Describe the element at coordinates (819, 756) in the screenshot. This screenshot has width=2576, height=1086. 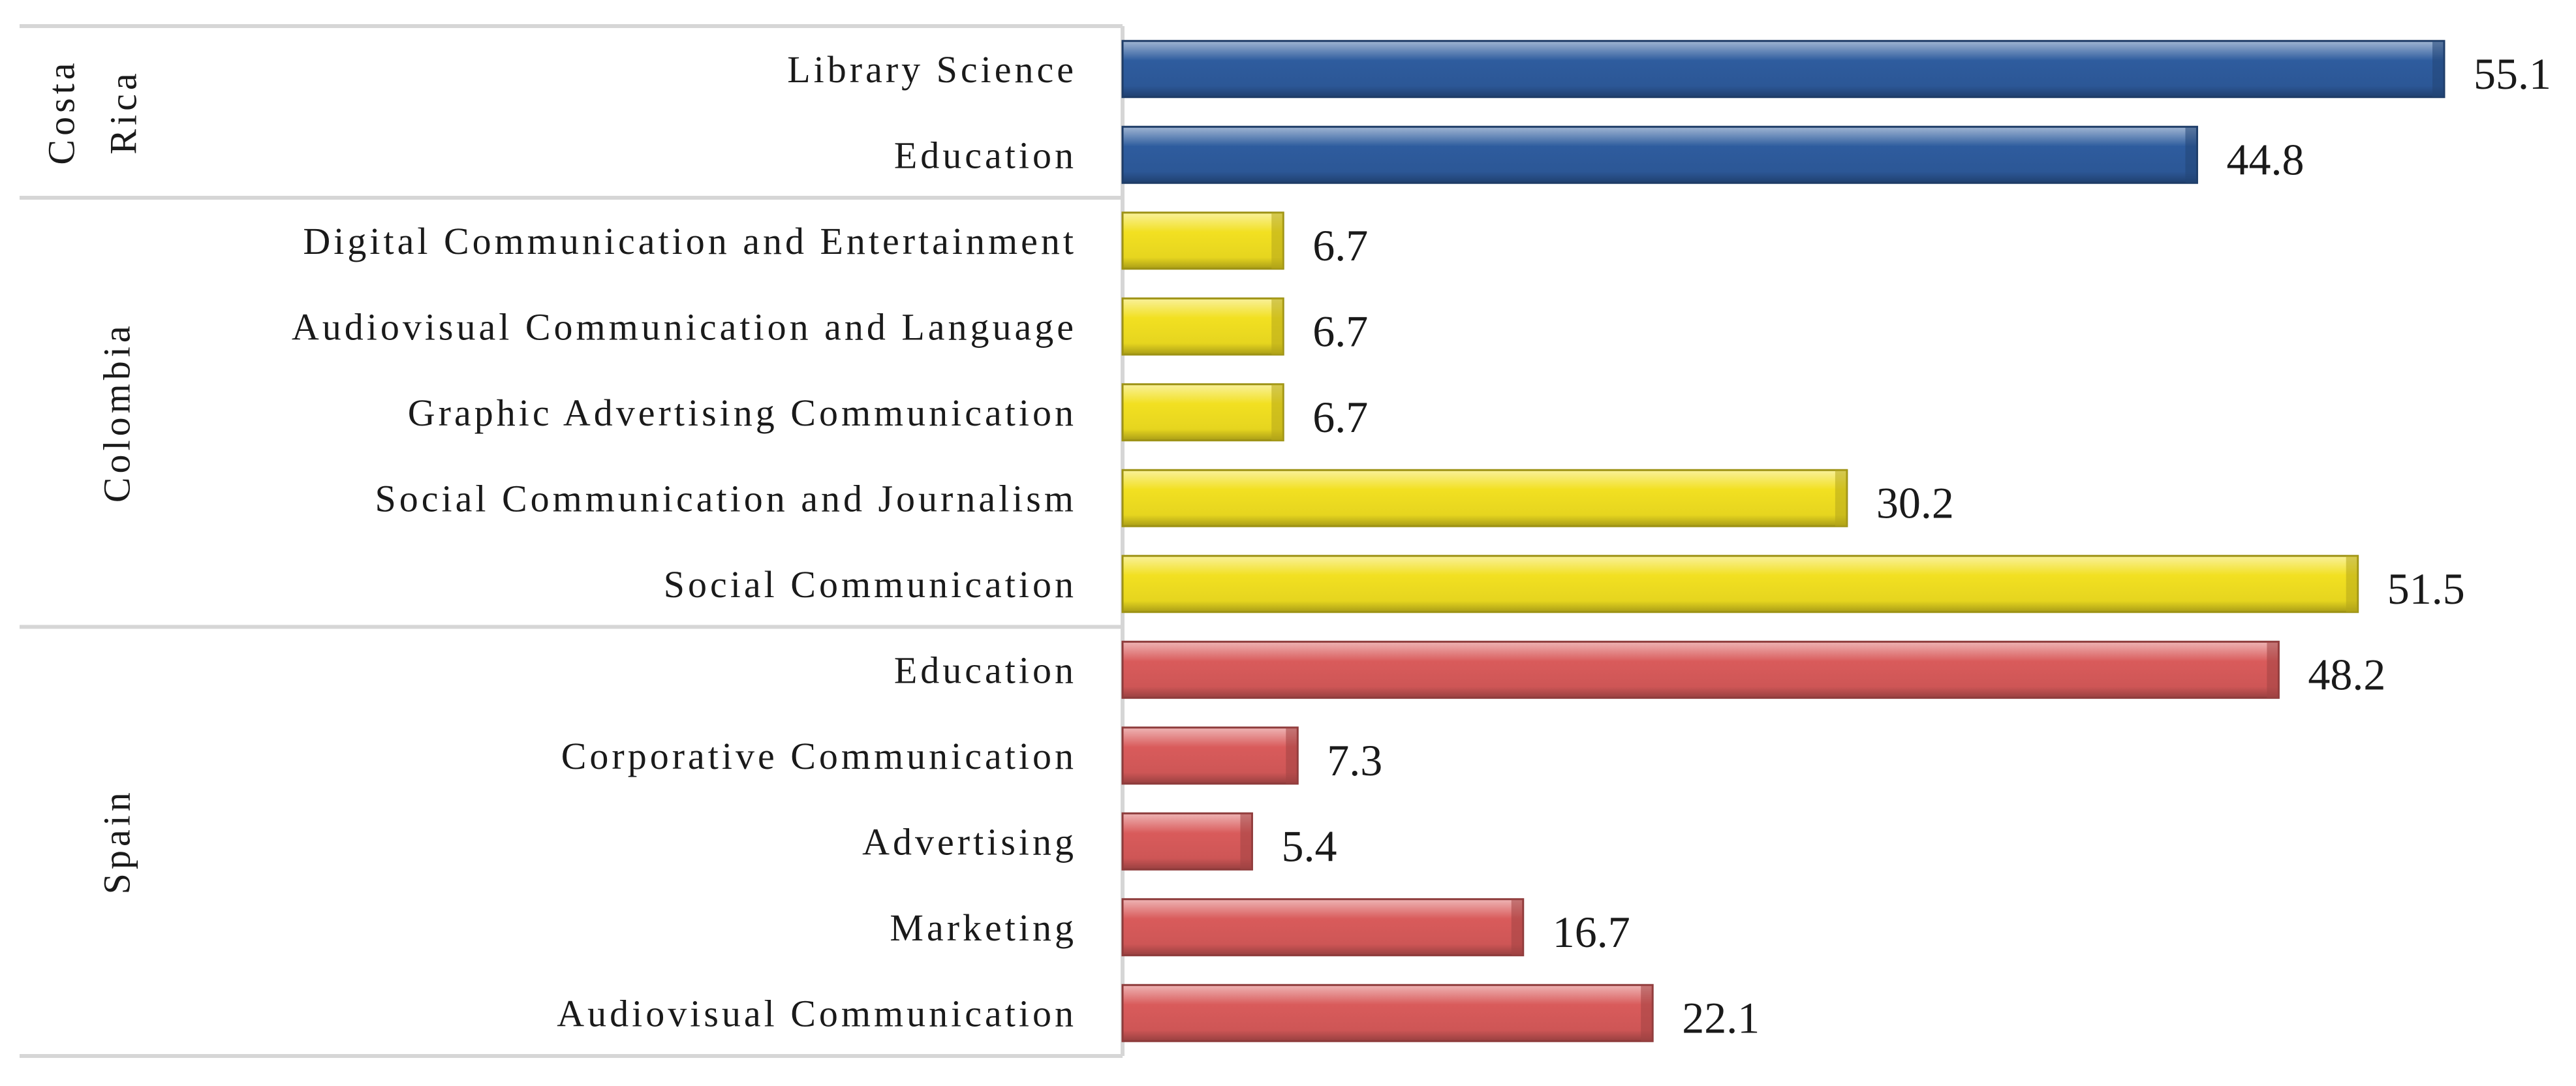
I see `category-label: Corporative Communication` at that location.